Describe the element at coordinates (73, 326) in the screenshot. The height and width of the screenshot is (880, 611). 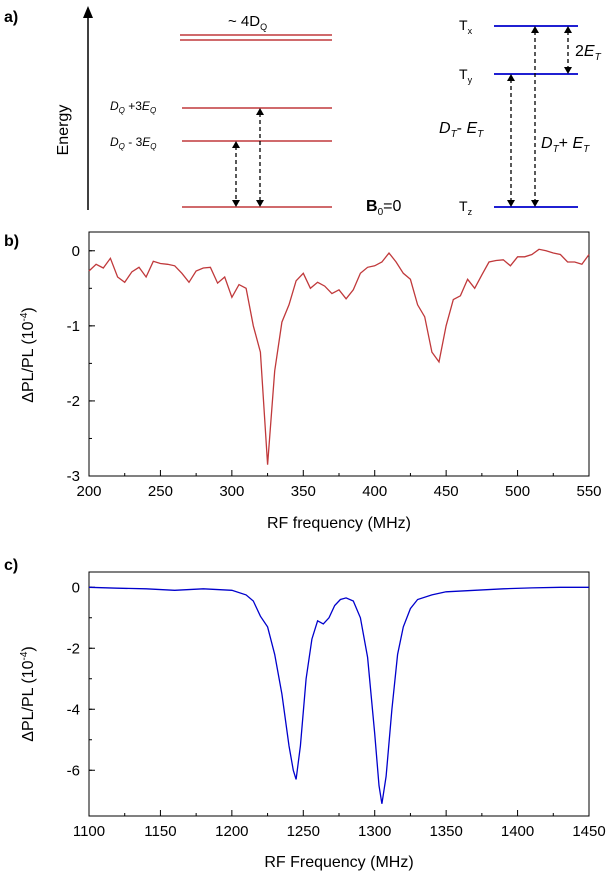
I see `y-tick-label: -1` at that location.